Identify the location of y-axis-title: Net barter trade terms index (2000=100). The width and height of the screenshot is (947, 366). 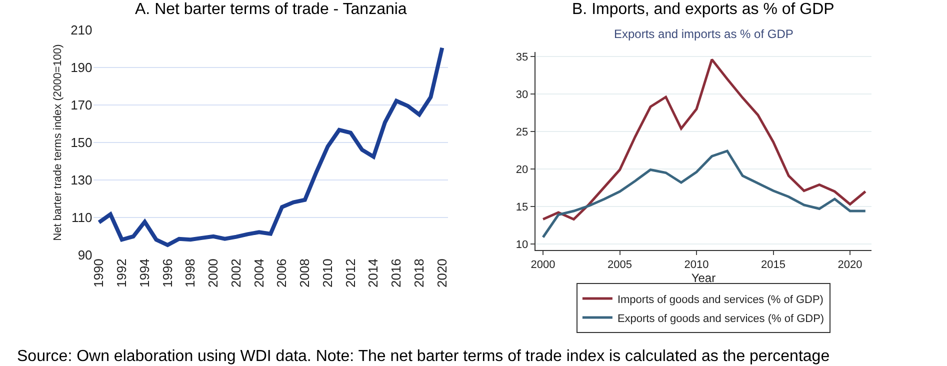
(58, 142).